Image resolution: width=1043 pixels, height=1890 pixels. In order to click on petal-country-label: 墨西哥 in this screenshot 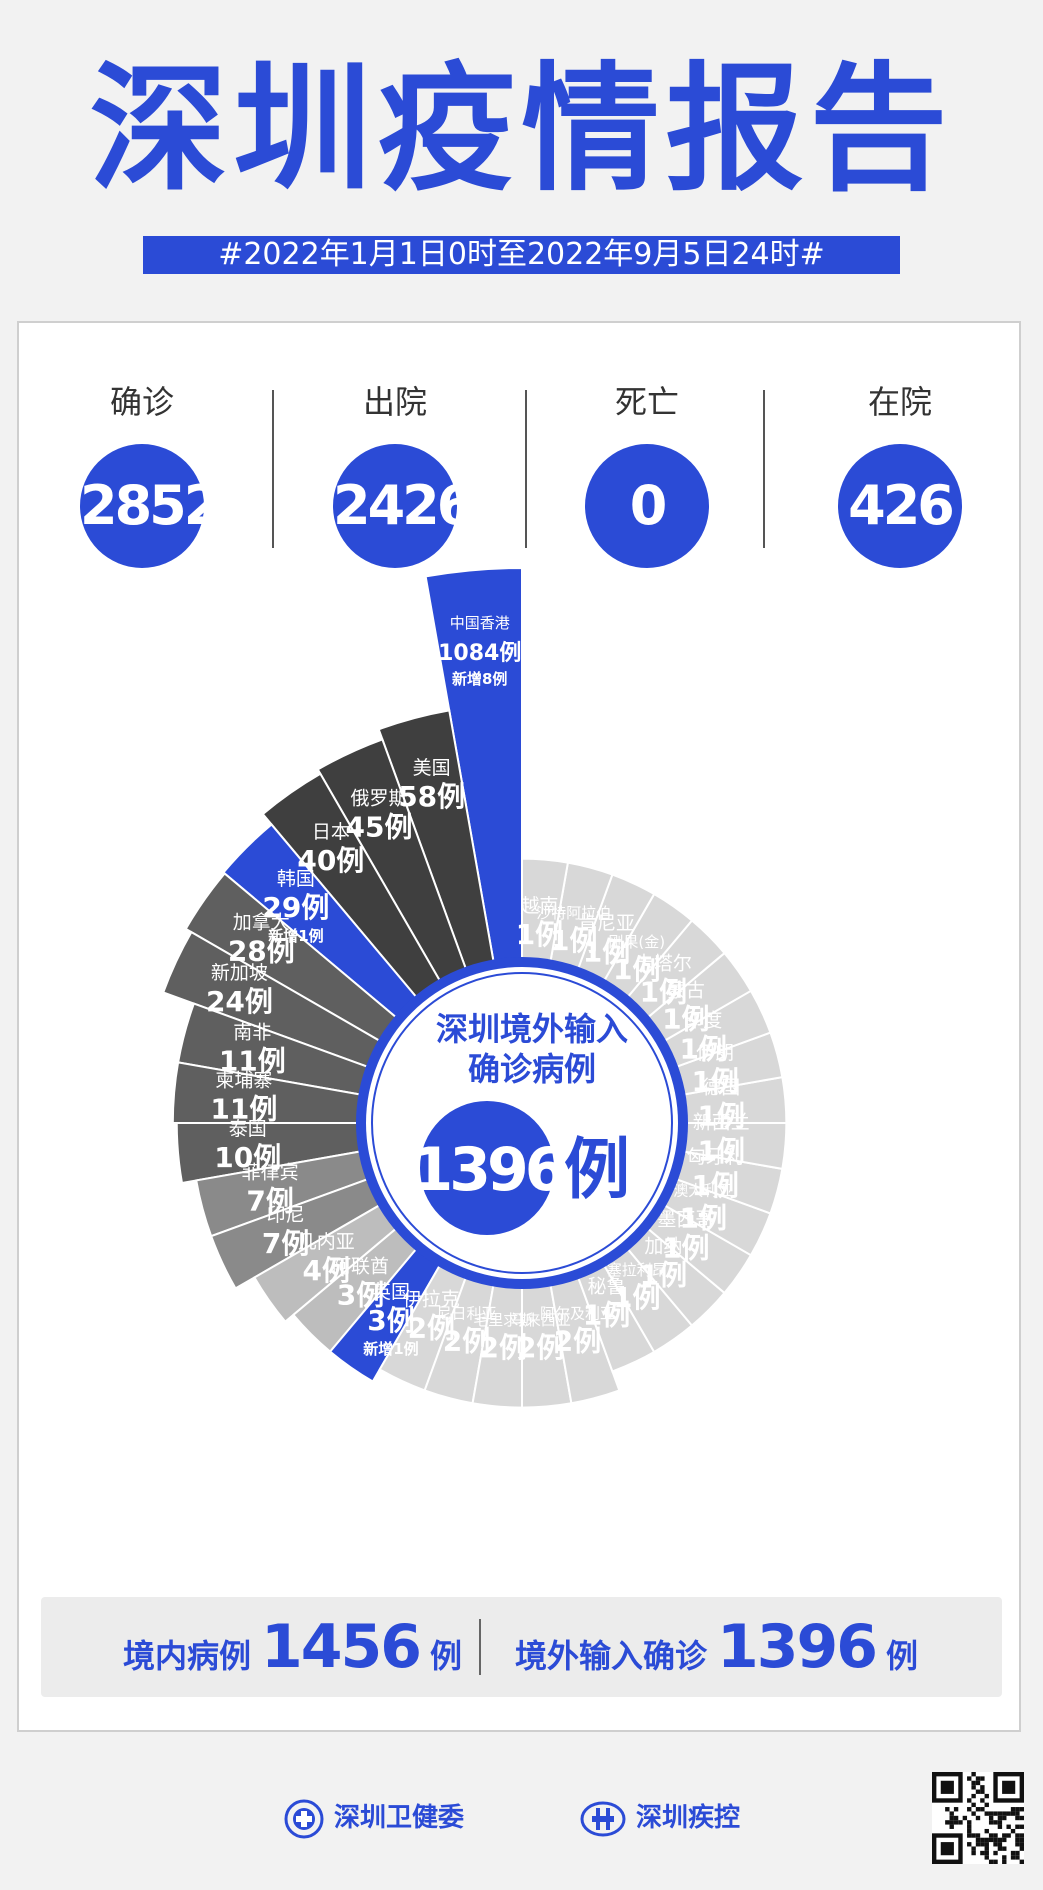, I will do `click(685, 1220)`.